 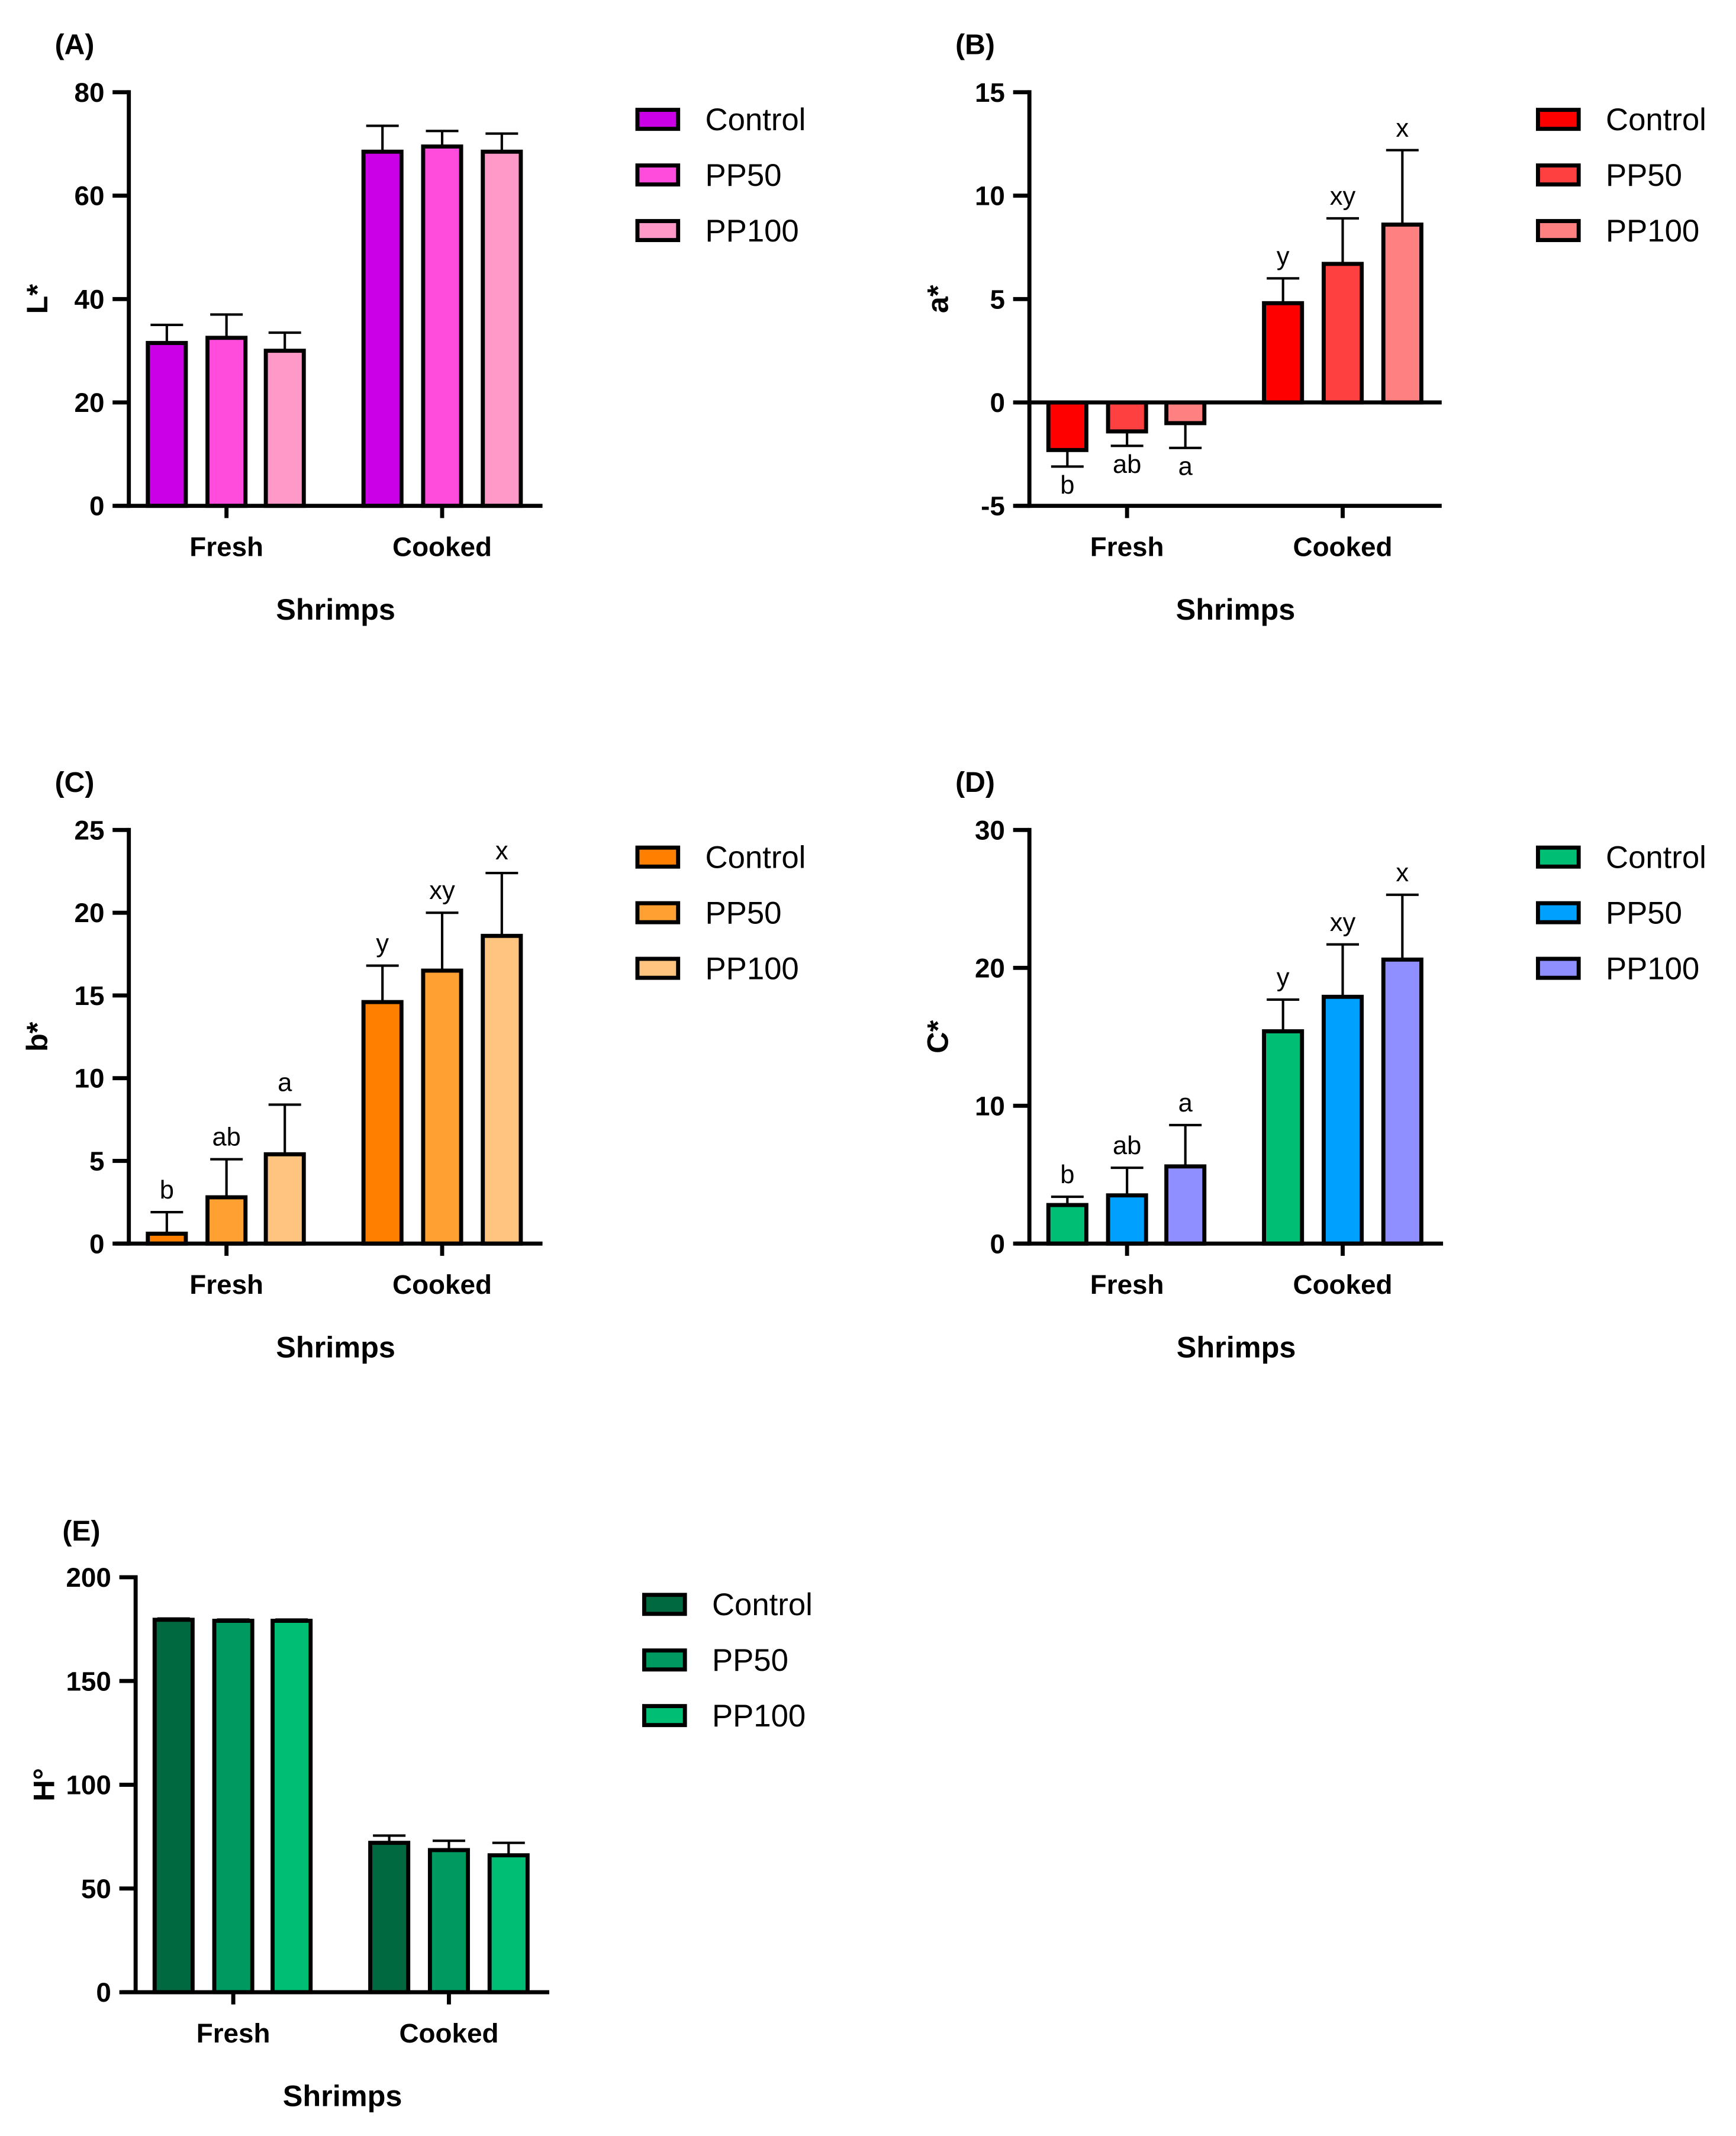 I want to click on y-axis-label: L*, so click(x=37, y=299).